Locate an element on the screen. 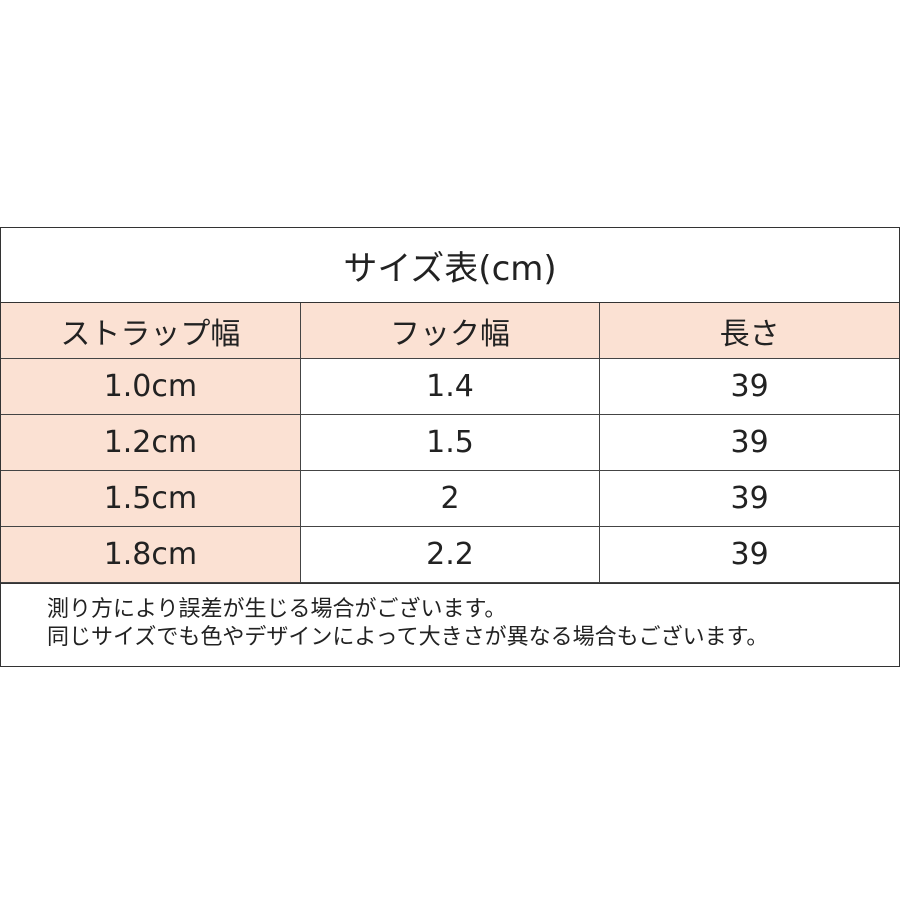  table-row: 1.0cm 1.4 39 is located at coordinates (450, 386).